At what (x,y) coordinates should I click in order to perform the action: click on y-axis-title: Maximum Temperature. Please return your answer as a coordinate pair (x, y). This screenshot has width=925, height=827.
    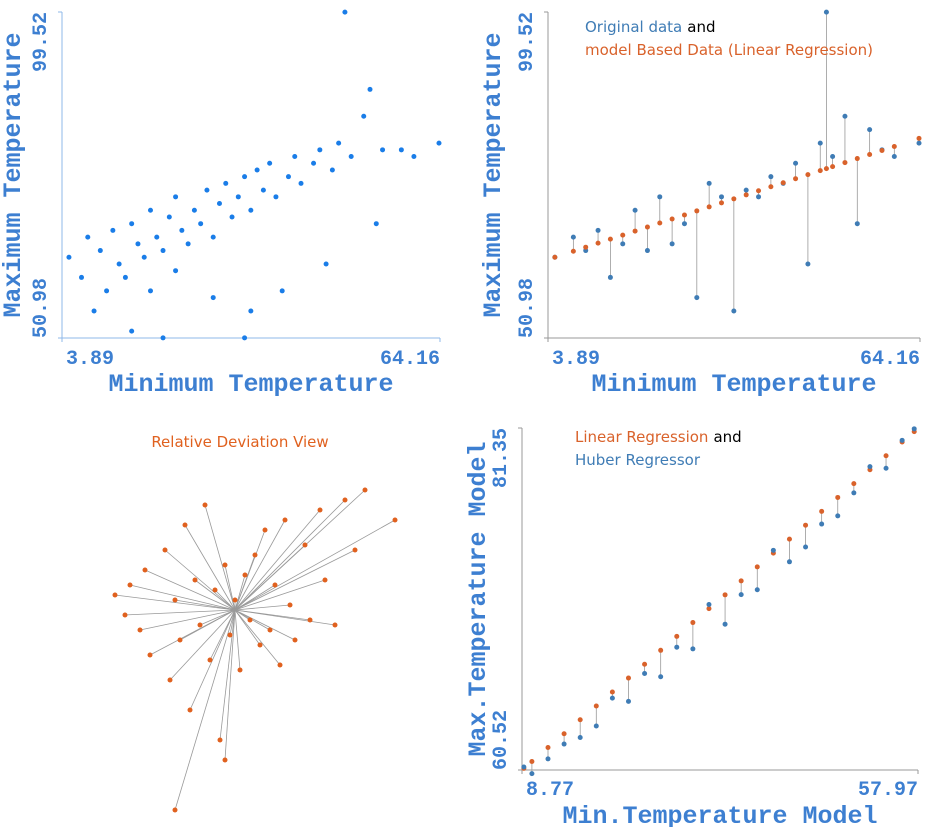
    Looking at the image, I should click on (14, 174).